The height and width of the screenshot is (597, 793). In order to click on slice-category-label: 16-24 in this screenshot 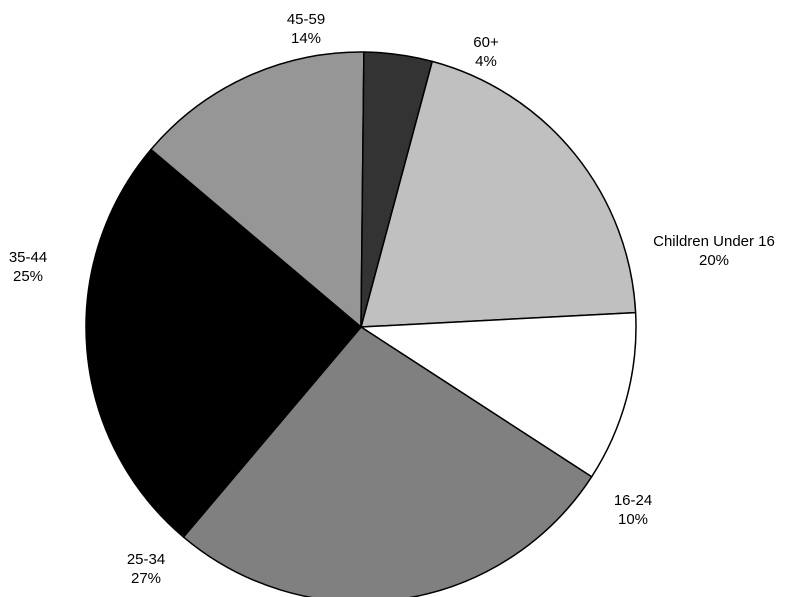, I will do `click(633, 500)`.